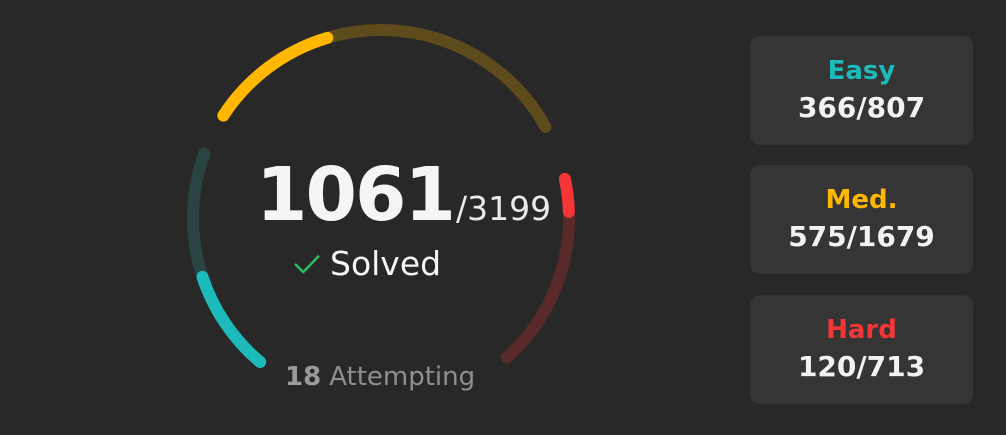 The width and height of the screenshot is (1006, 435). Describe the element at coordinates (566, 195) in the screenshot. I see `hard-progress-arc` at that location.